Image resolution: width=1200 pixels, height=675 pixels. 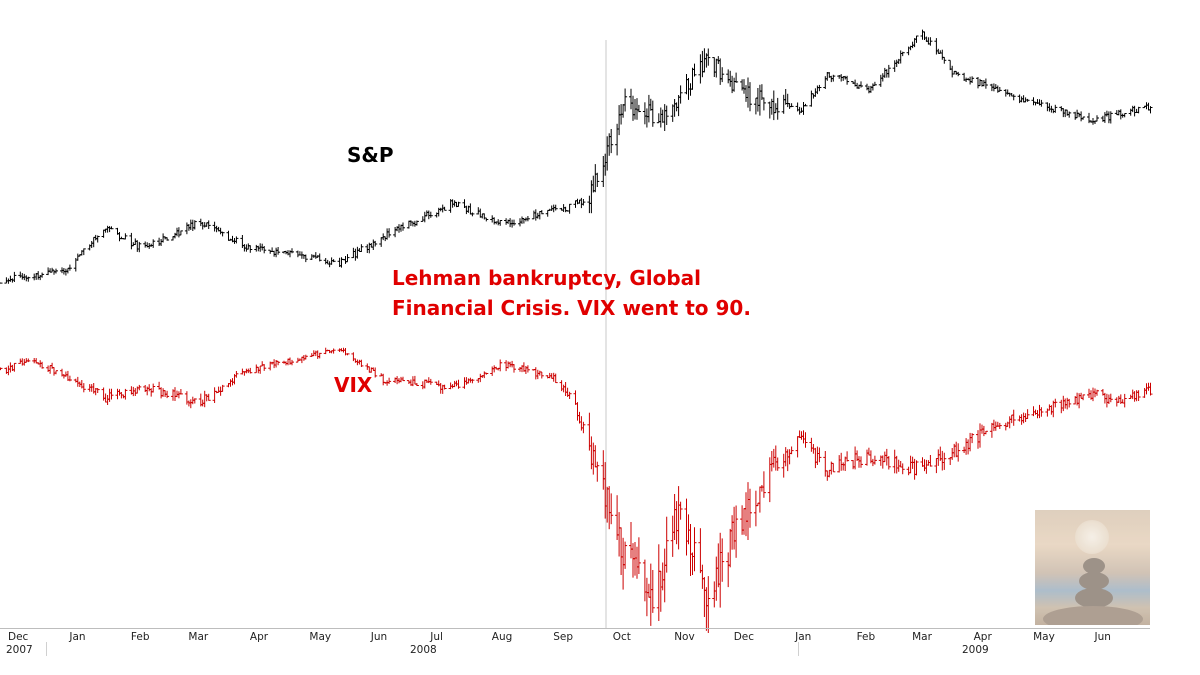 What do you see at coordinates (563, 637) in the screenshot?
I see `x-tick-label: Sep` at bounding box center [563, 637].